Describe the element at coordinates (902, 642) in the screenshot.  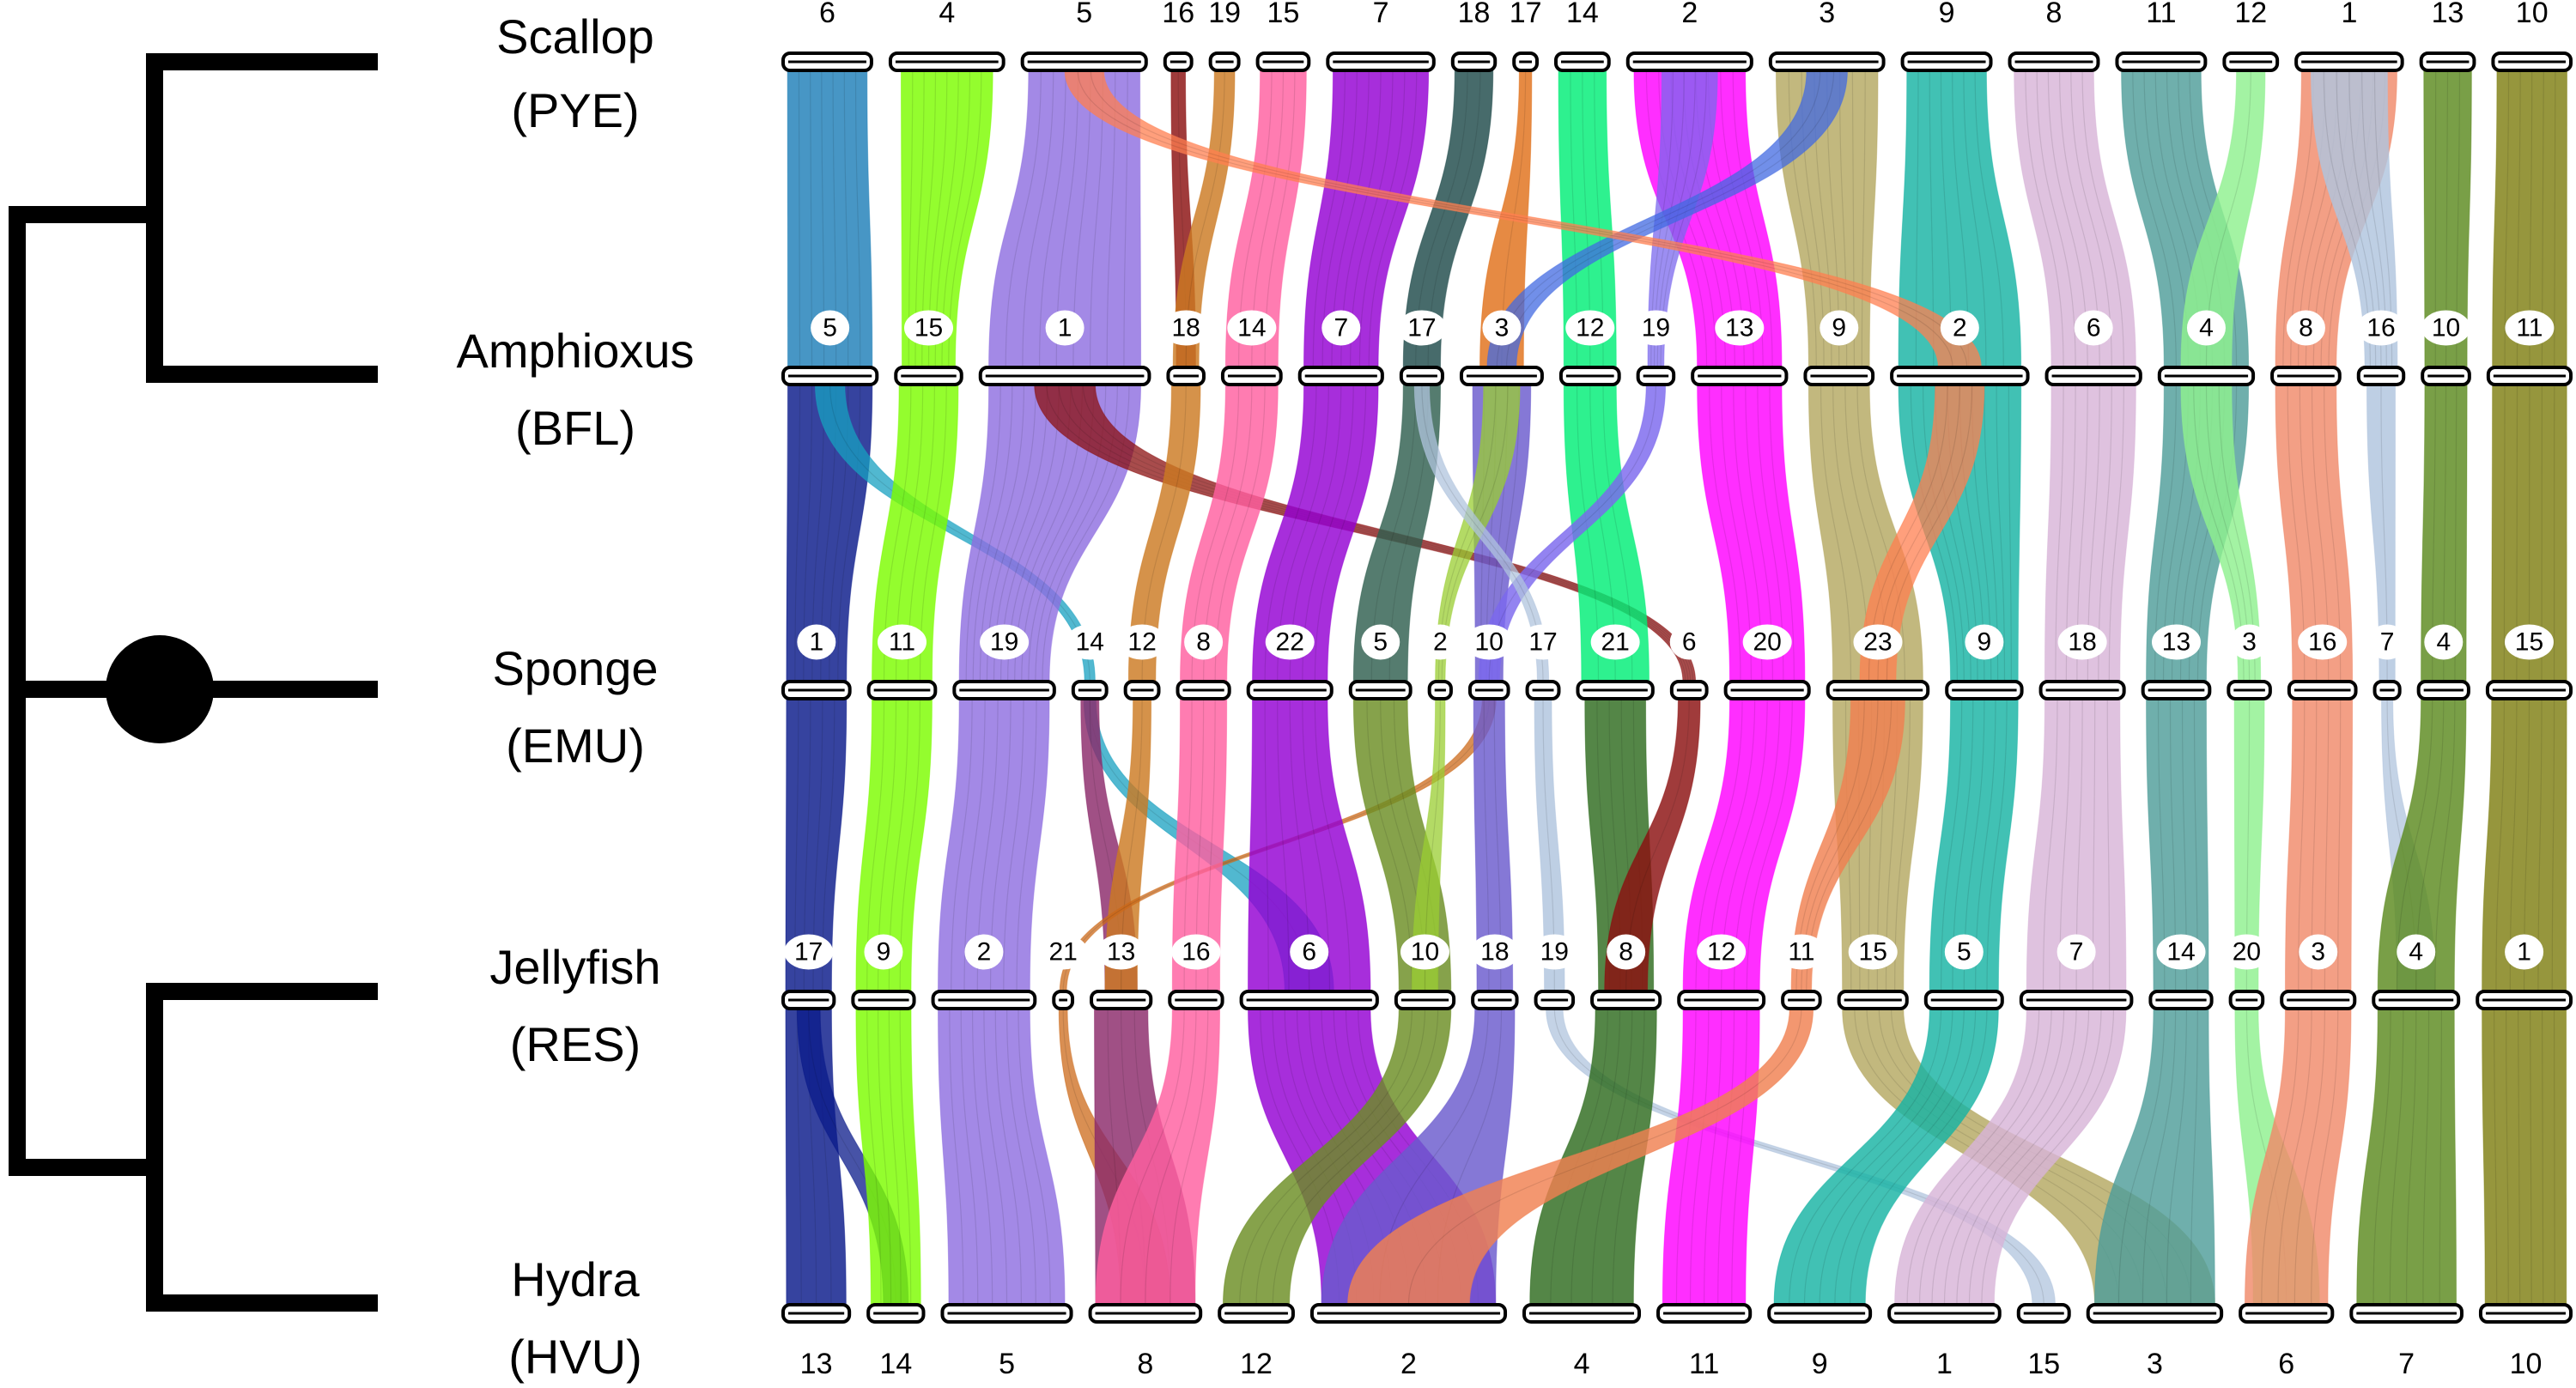
I see `chromosome-label-sponge-11: 11` at that location.